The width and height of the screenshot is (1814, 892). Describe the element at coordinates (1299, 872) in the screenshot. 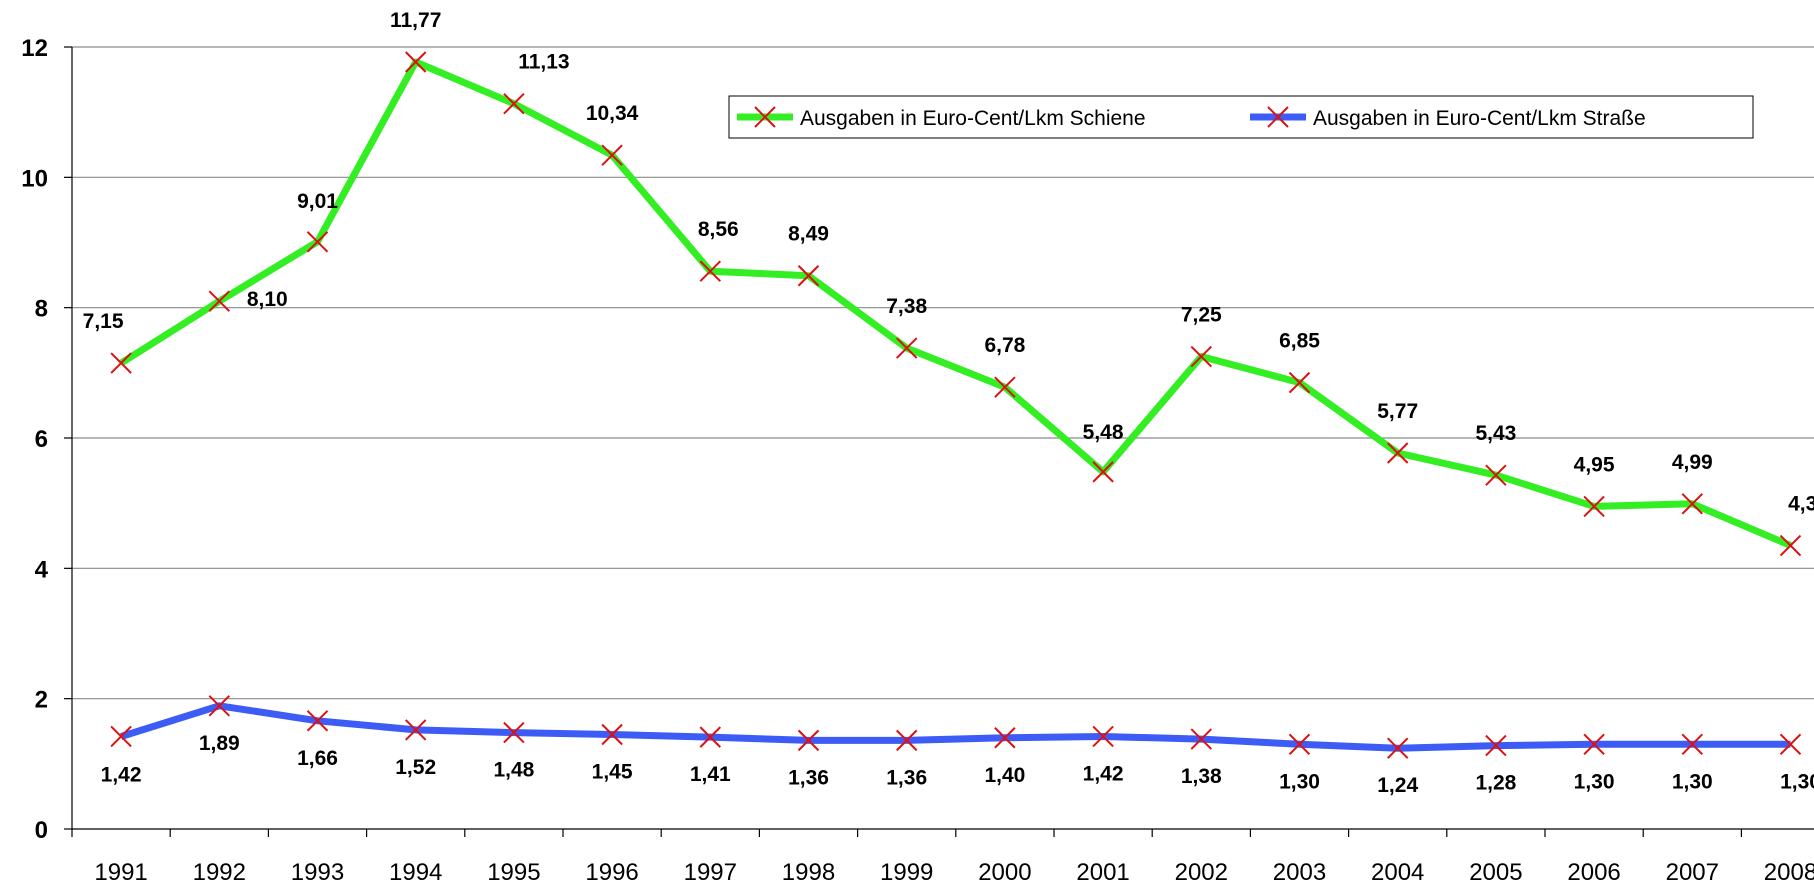

I see `x-tick-label: 2003` at that location.